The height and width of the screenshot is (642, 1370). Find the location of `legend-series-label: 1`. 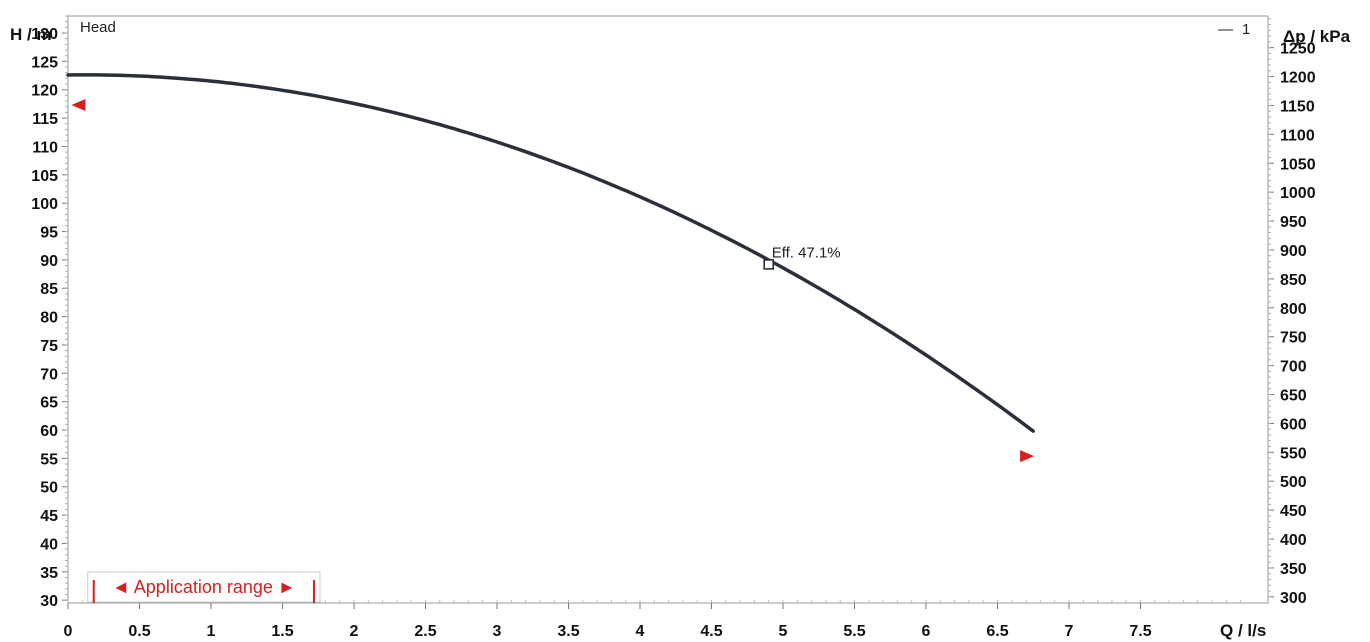

legend-series-label: 1 is located at coordinates (1246, 29).